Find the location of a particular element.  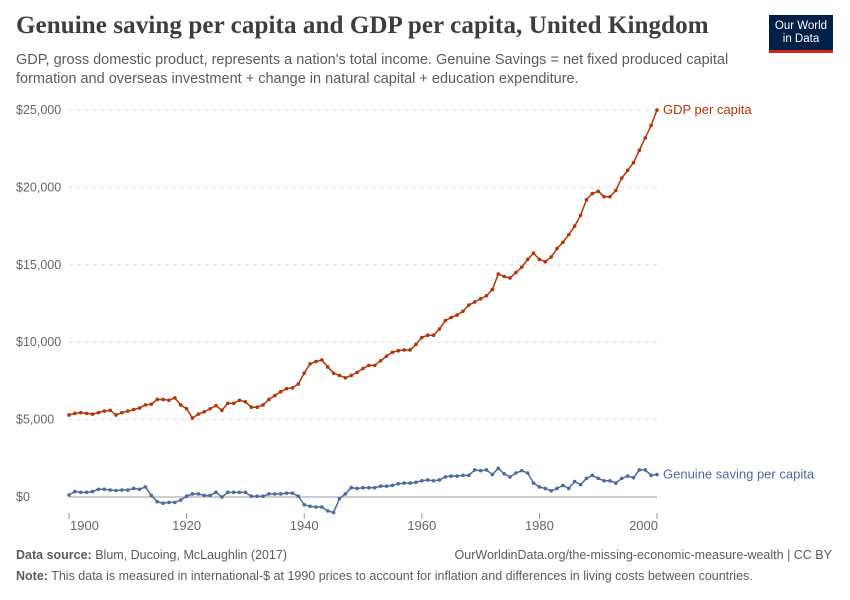

owid-logo: Our World in Data is located at coordinates (801, 34).